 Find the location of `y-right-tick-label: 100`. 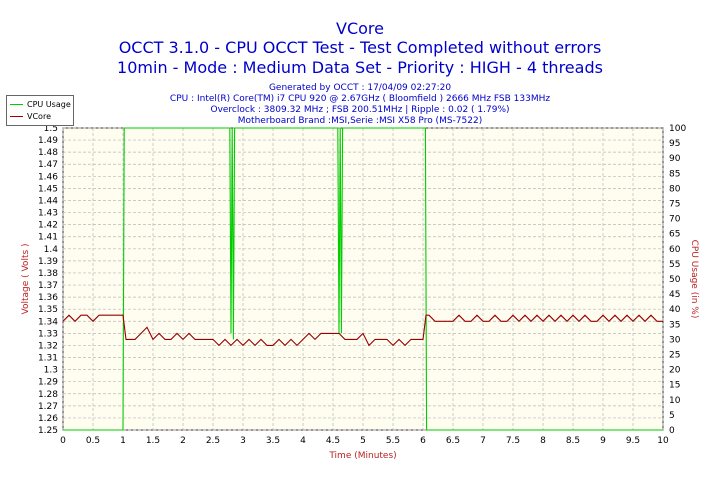

y-right-tick-label: 100 is located at coordinates (677, 129).